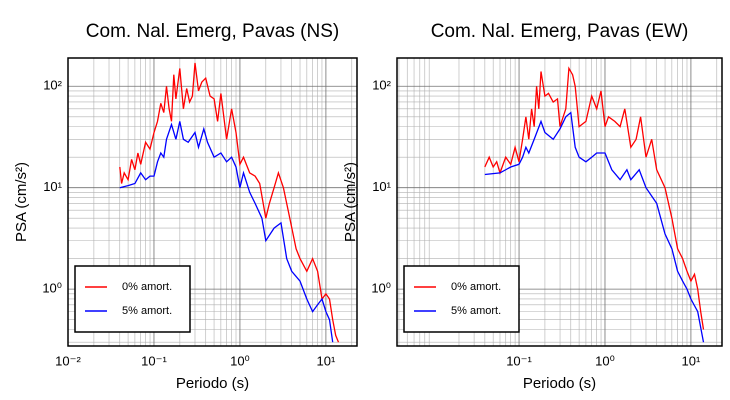  What do you see at coordinates (212, 31) in the screenshot?
I see `chart-title: Com. Nal. Emerg, Pavas (NS)` at bounding box center [212, 31].